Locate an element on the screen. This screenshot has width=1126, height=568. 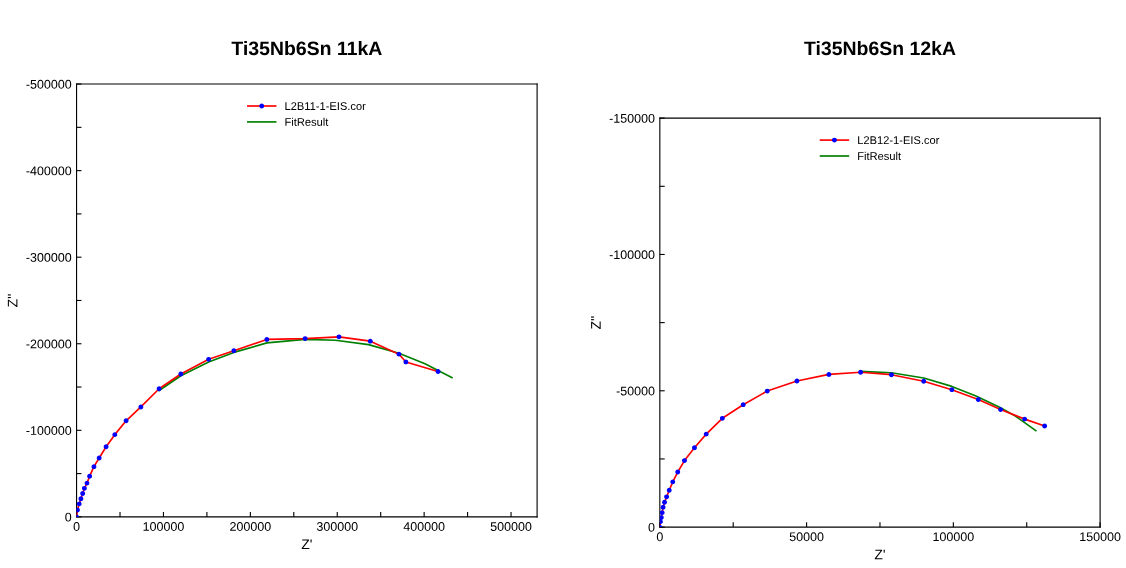
x-tick-label: 150000 is located at coordinates (1100, 537).